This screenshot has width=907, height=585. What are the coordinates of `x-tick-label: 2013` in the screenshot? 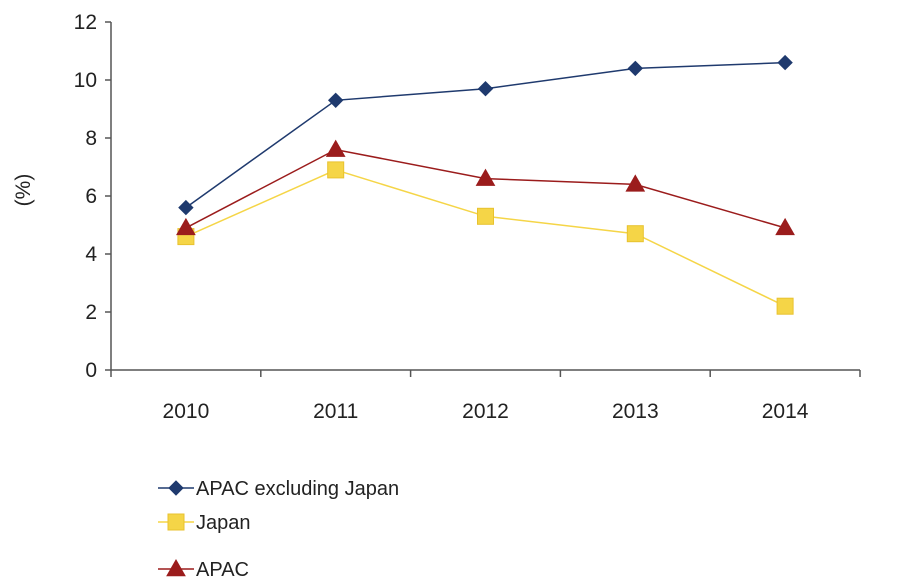 It's located at (635, 411).